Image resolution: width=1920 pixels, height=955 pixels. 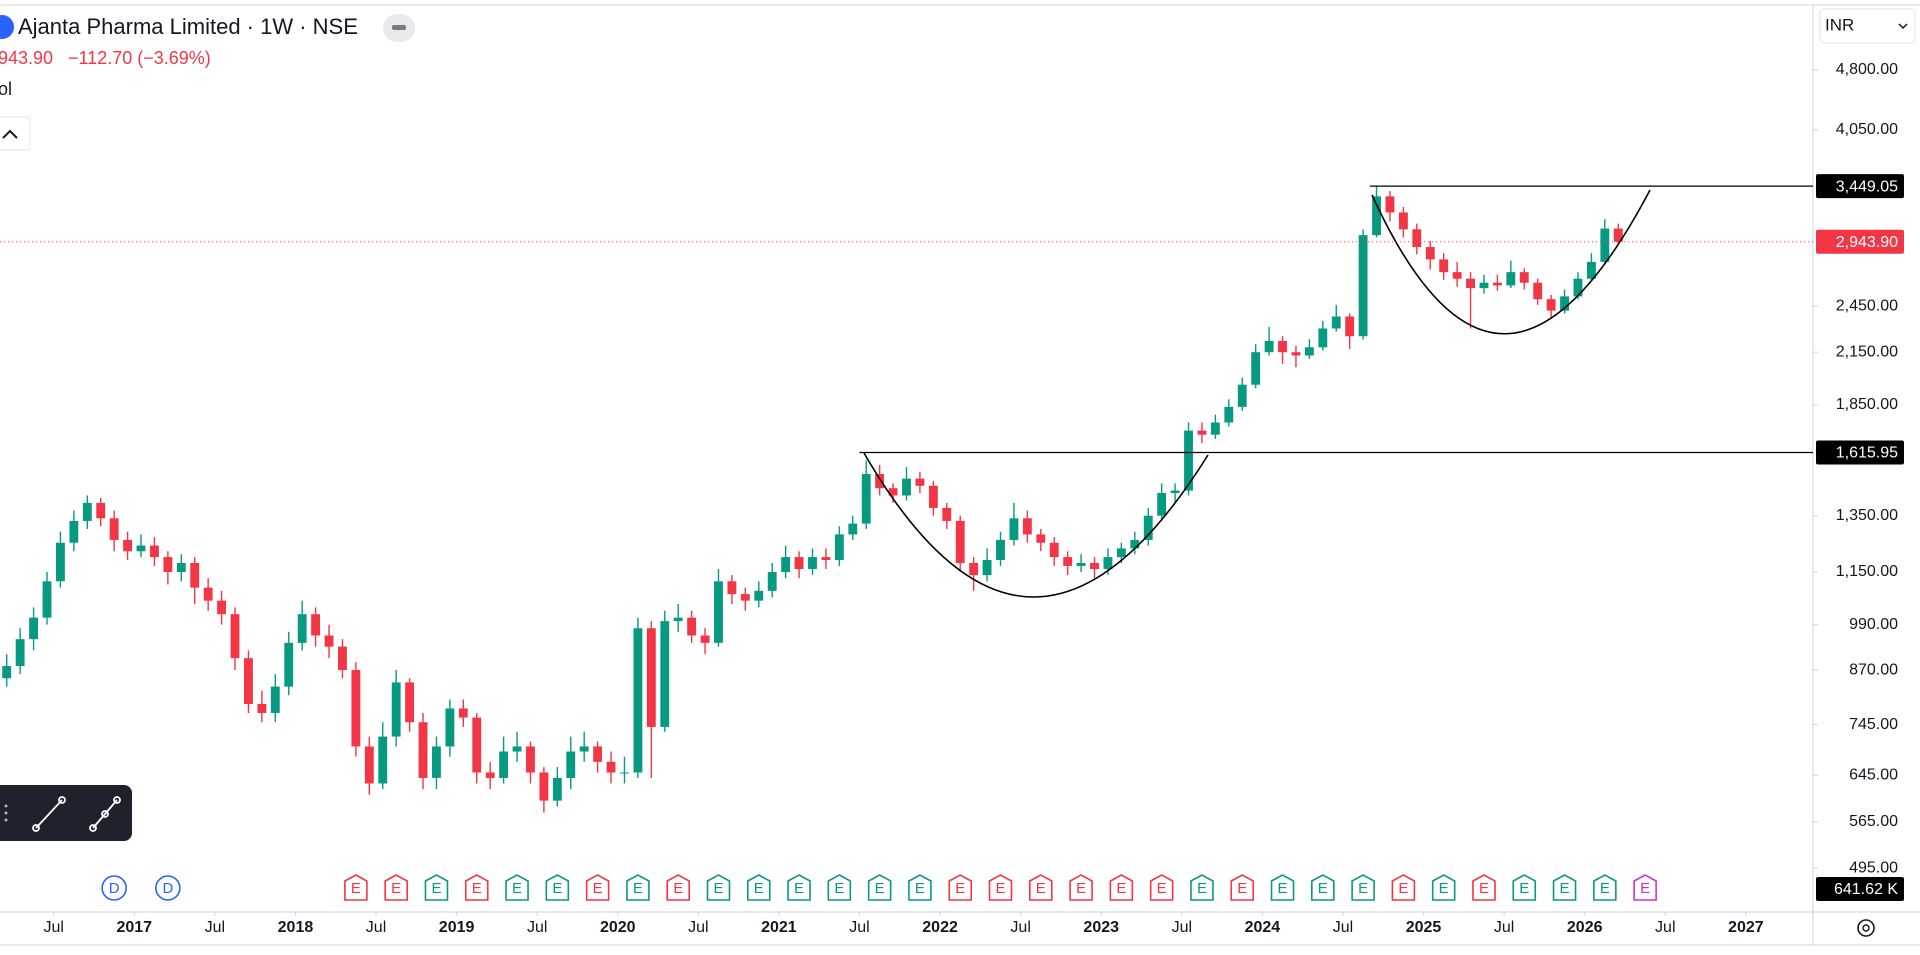 What do you see at coordinates (1867, 571) in the screenshot?
I see `y-tick-label: 1,150.00` at bounding box center [1867, 571].